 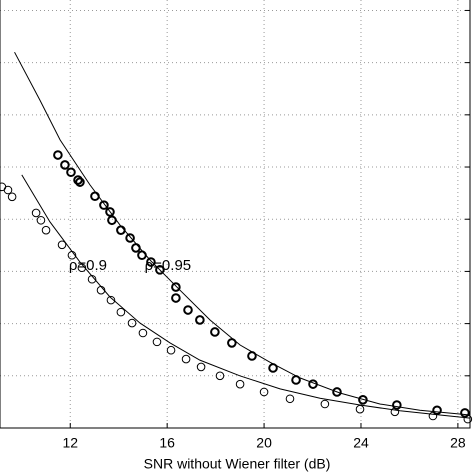 What do you see at coordinates (361, 443) in the screenshot?
I see `x-tick-label: 24` at bounding box center [361, 443].